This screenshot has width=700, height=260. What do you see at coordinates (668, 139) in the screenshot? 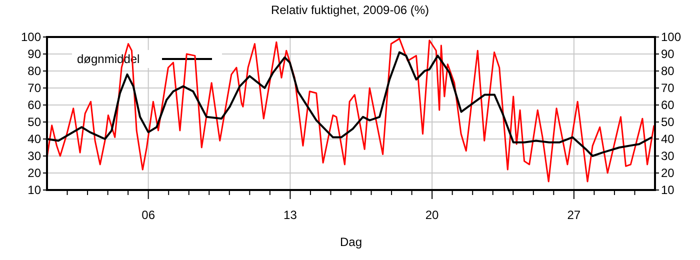
I see `y2-tick-label: 40` at bounding box center [668, 139].